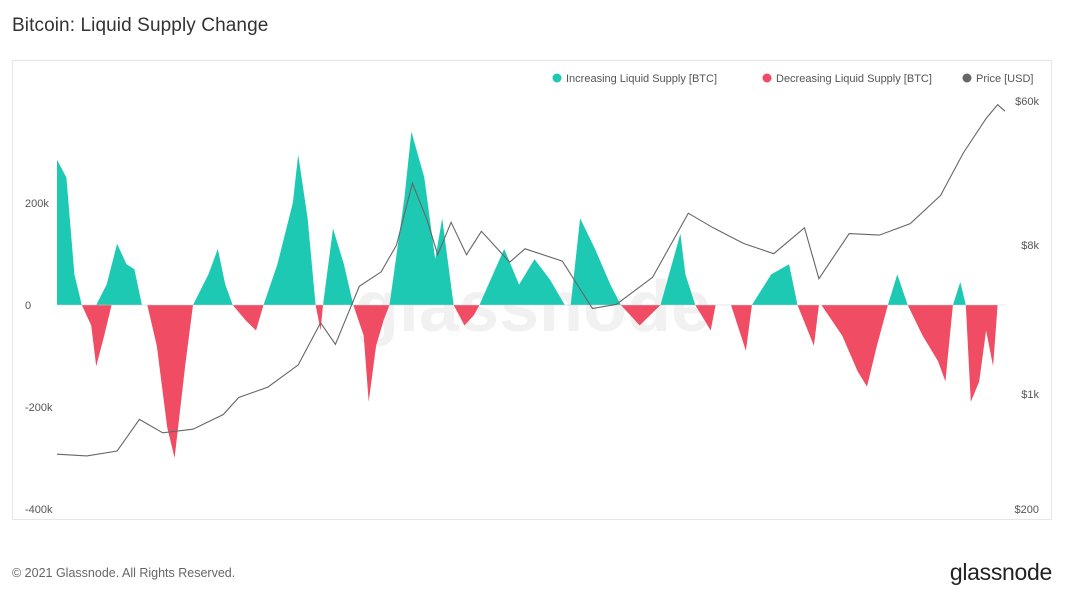  Describe the element at coordinates (39, 510) in the screenshot. I see `y-left-tick-label: -400k` at that location.